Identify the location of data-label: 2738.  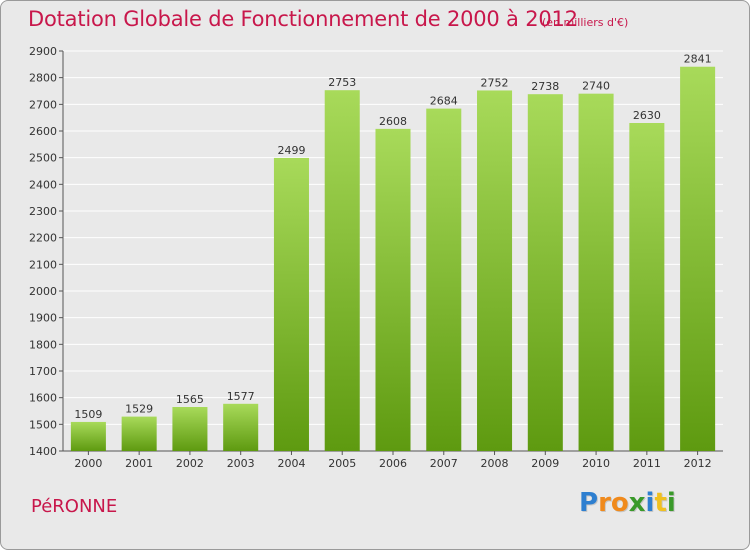
(545, 86).